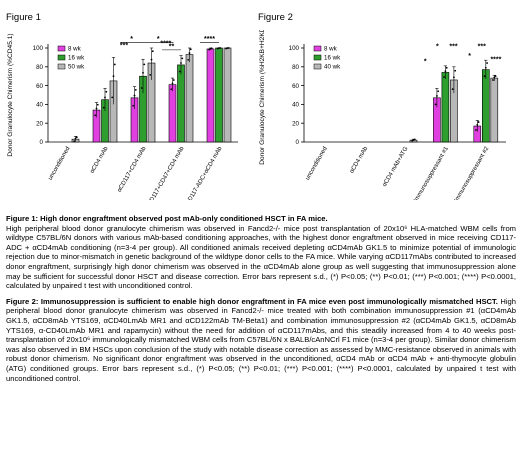 The height and width of the screenshot is (476, 520). What do you see at coordinates (10, 94) in the screenshot?
I see `y-axis-title: Donor Granulocyte Chimerism (%CD45.1)` at bounding box center [10, 94].